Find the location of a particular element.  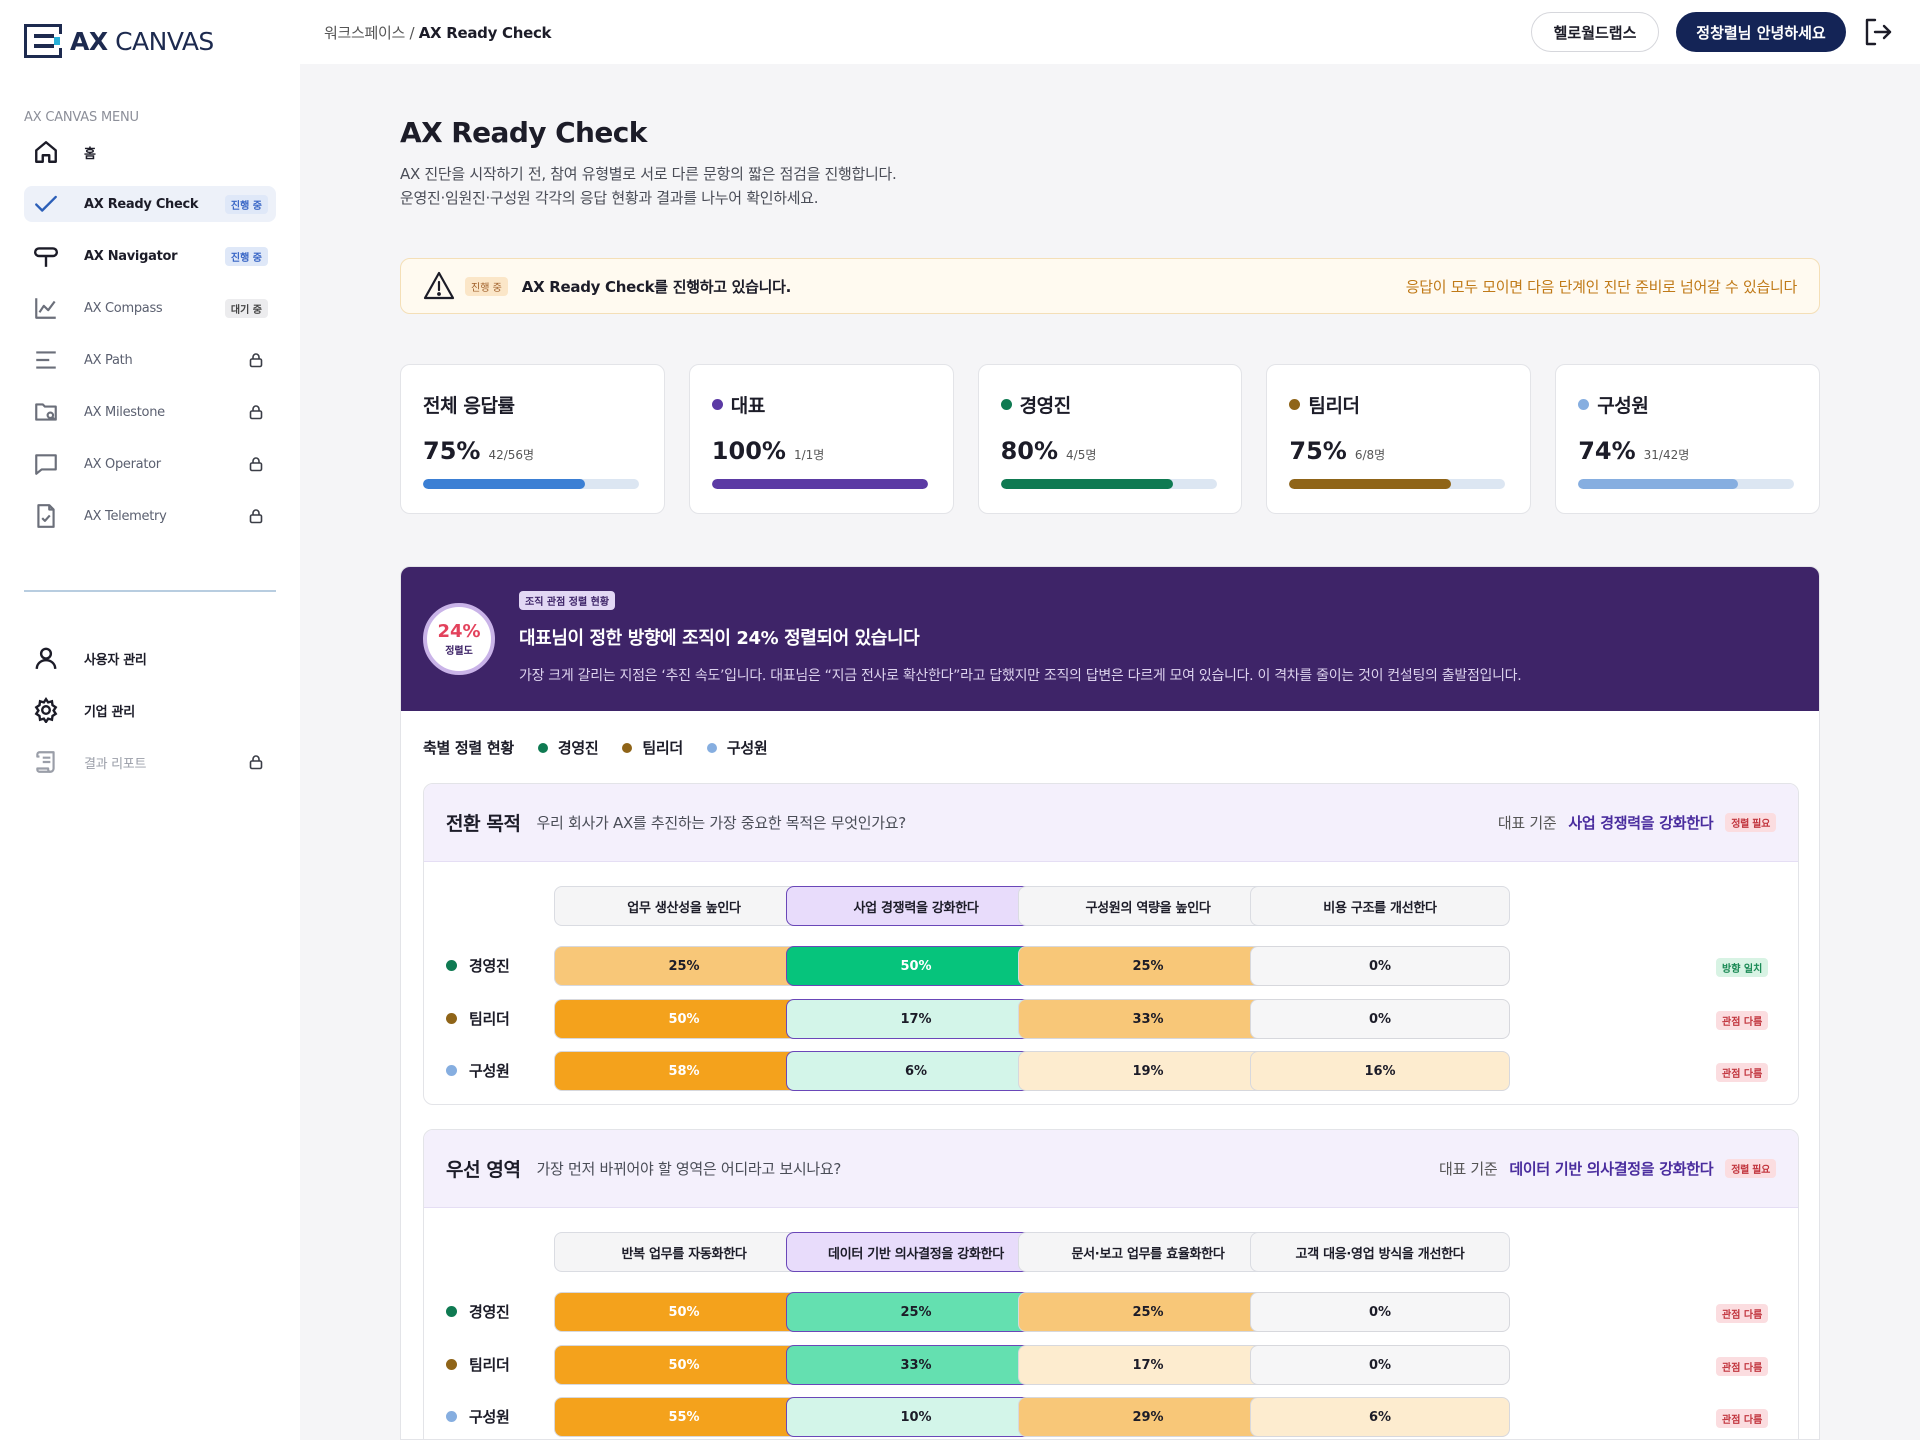

sidebar-item-label: AX Navigator is located at coordinates (131, 256).